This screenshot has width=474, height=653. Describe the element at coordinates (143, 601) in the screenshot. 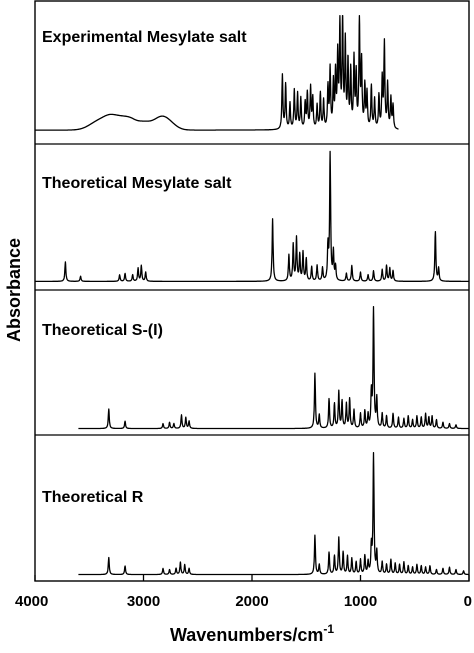

I see `x-tick-label: 3000` at that location.